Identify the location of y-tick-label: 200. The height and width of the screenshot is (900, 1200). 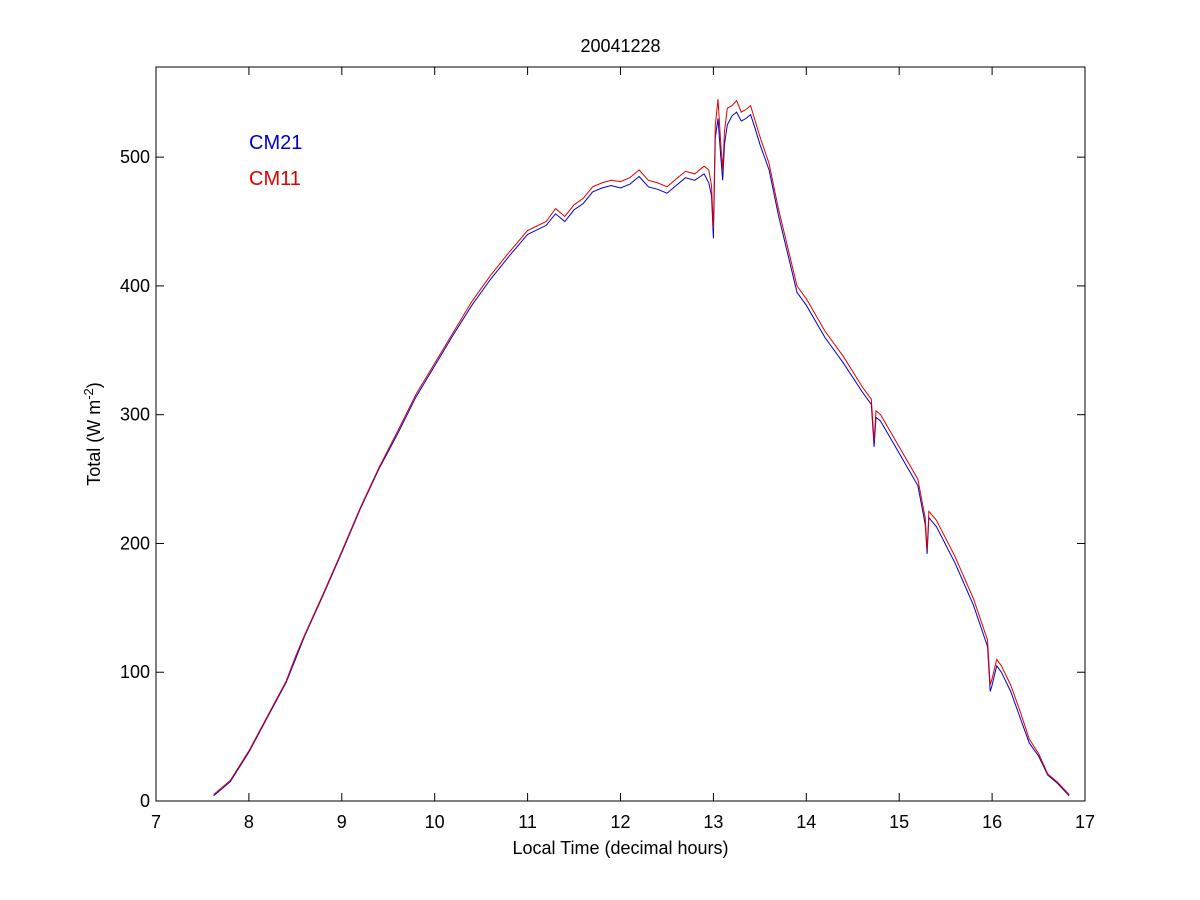
(135, 543).